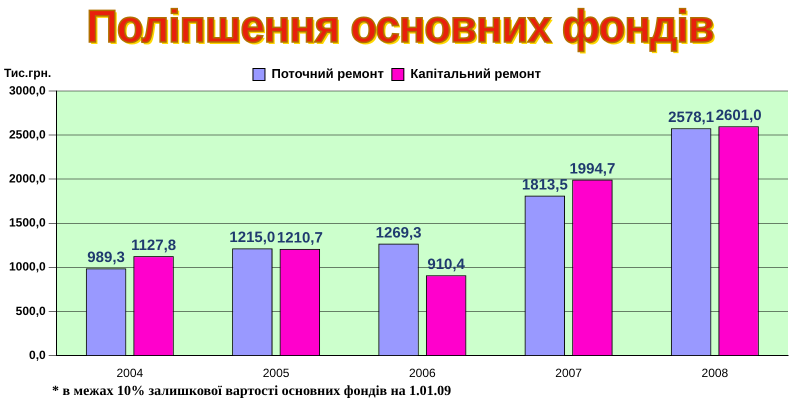  I want to click on legend-label: Капітальний ремонт, so click(476, 74).